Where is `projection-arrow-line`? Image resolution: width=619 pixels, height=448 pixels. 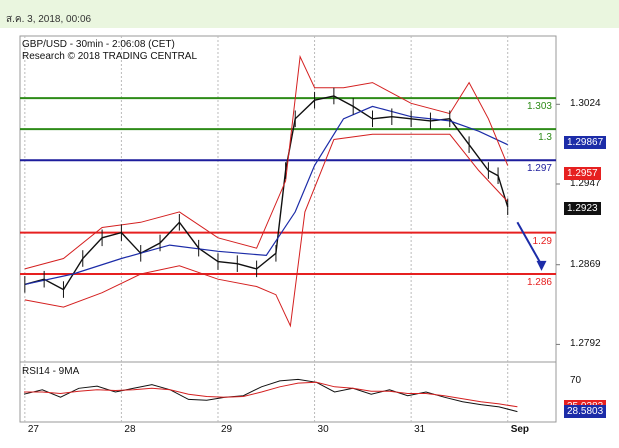 projection-arrow-line is located at coordinates (529, 243).